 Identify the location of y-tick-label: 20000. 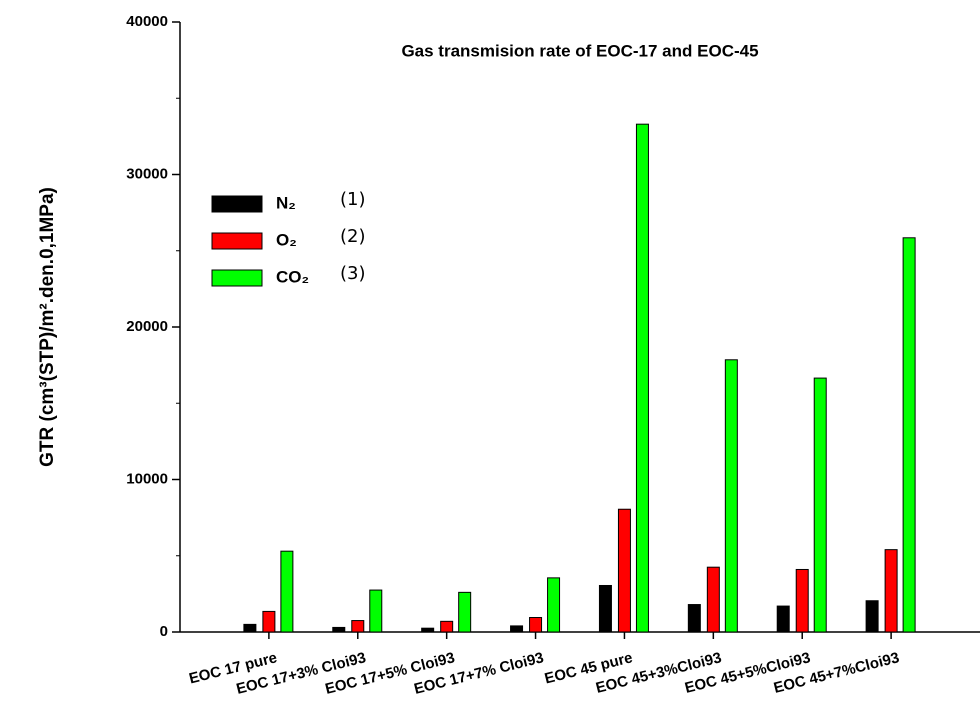
(147, 326).